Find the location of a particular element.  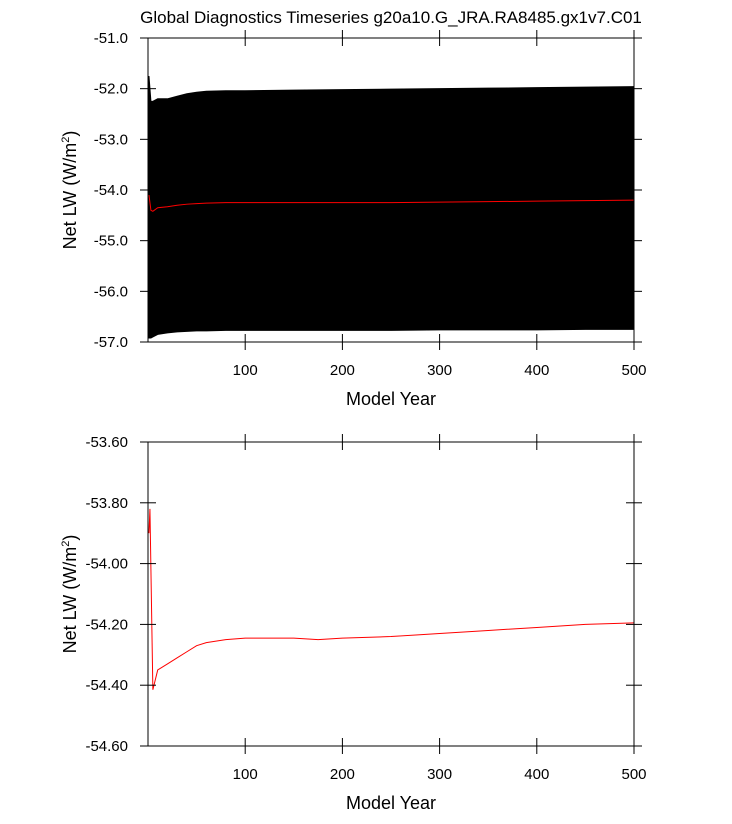

y-tick-label: -55.0 is located at coordinates (111, 241).